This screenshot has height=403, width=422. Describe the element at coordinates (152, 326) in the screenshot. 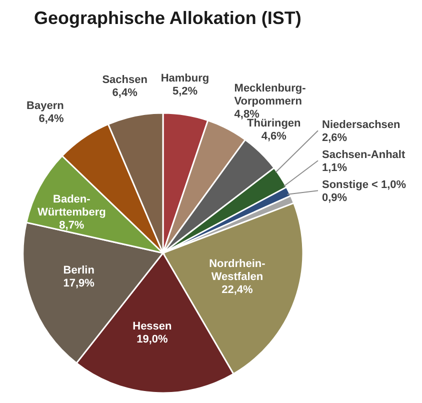

I see `slice-label: Hessen` at that location.